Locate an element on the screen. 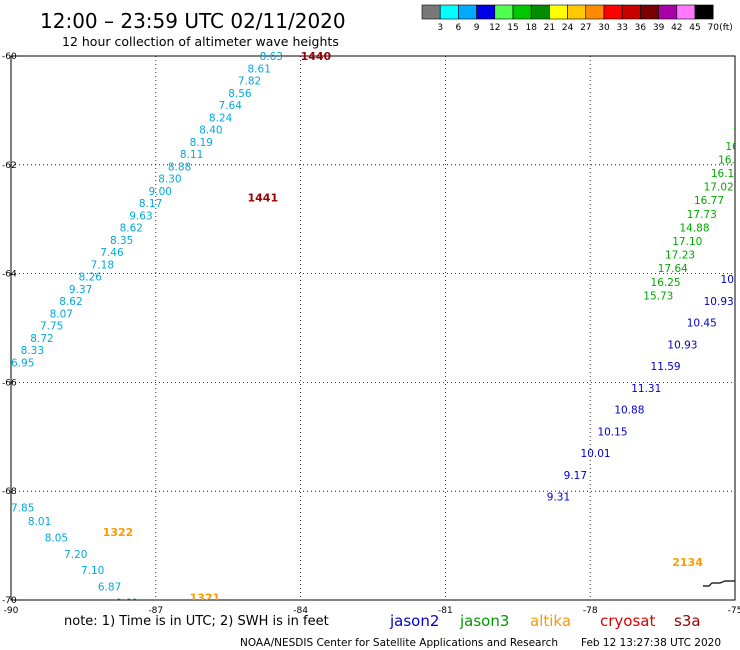 This screenshot has width=740, height=650. data-label-jason3: 17.64 is located at coordinates (673, 269).